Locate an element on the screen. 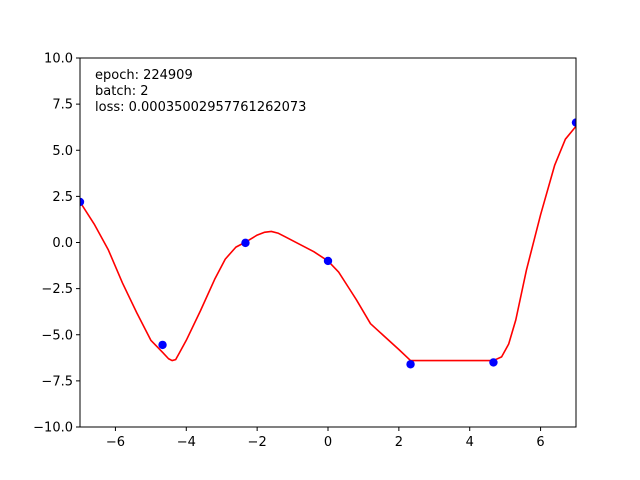  x-tick-label: 0 is located at coordinates (328, 442).